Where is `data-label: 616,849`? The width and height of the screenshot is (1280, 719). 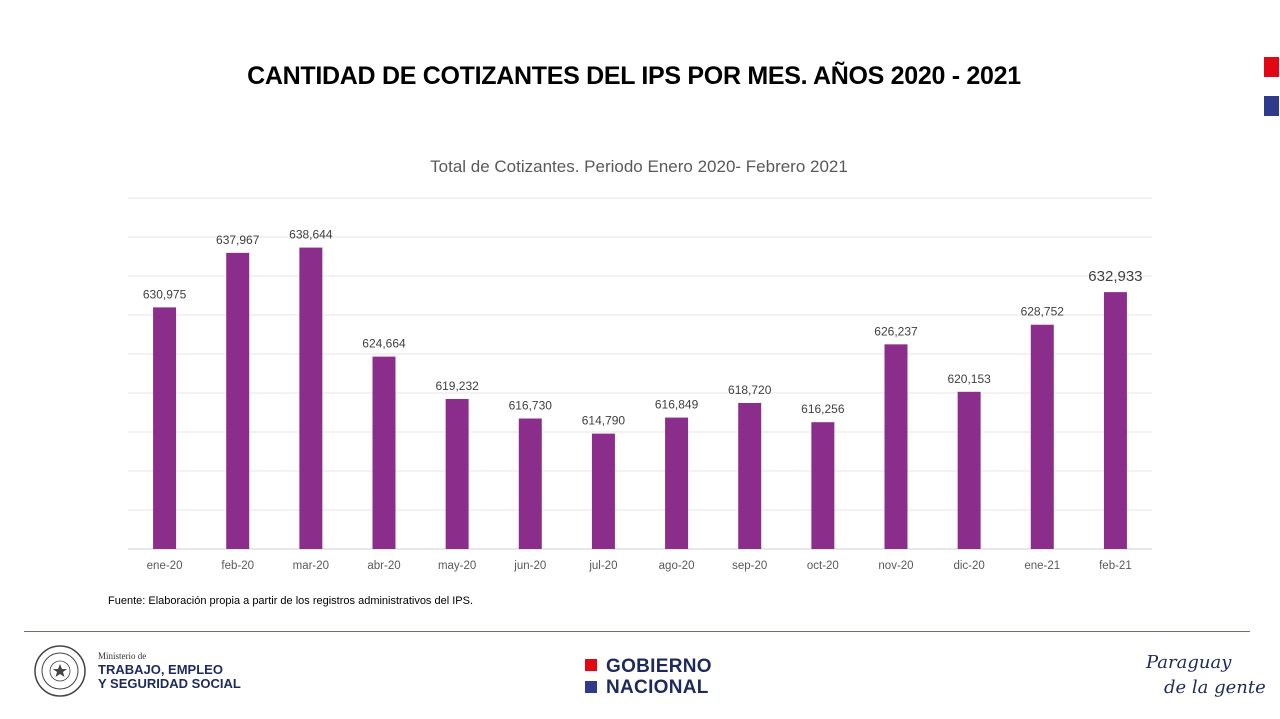
data-label: 616,849 is located at coordinates (677, 405).